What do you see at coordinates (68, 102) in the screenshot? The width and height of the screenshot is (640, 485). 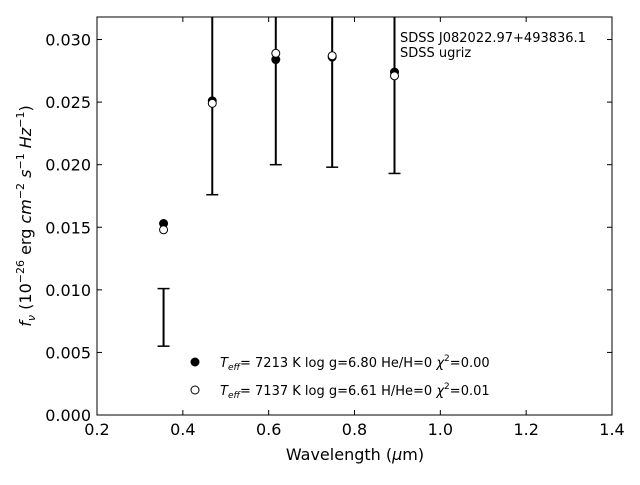 I see `y-tick-label: 0.025` at bounding box center [68, 102].